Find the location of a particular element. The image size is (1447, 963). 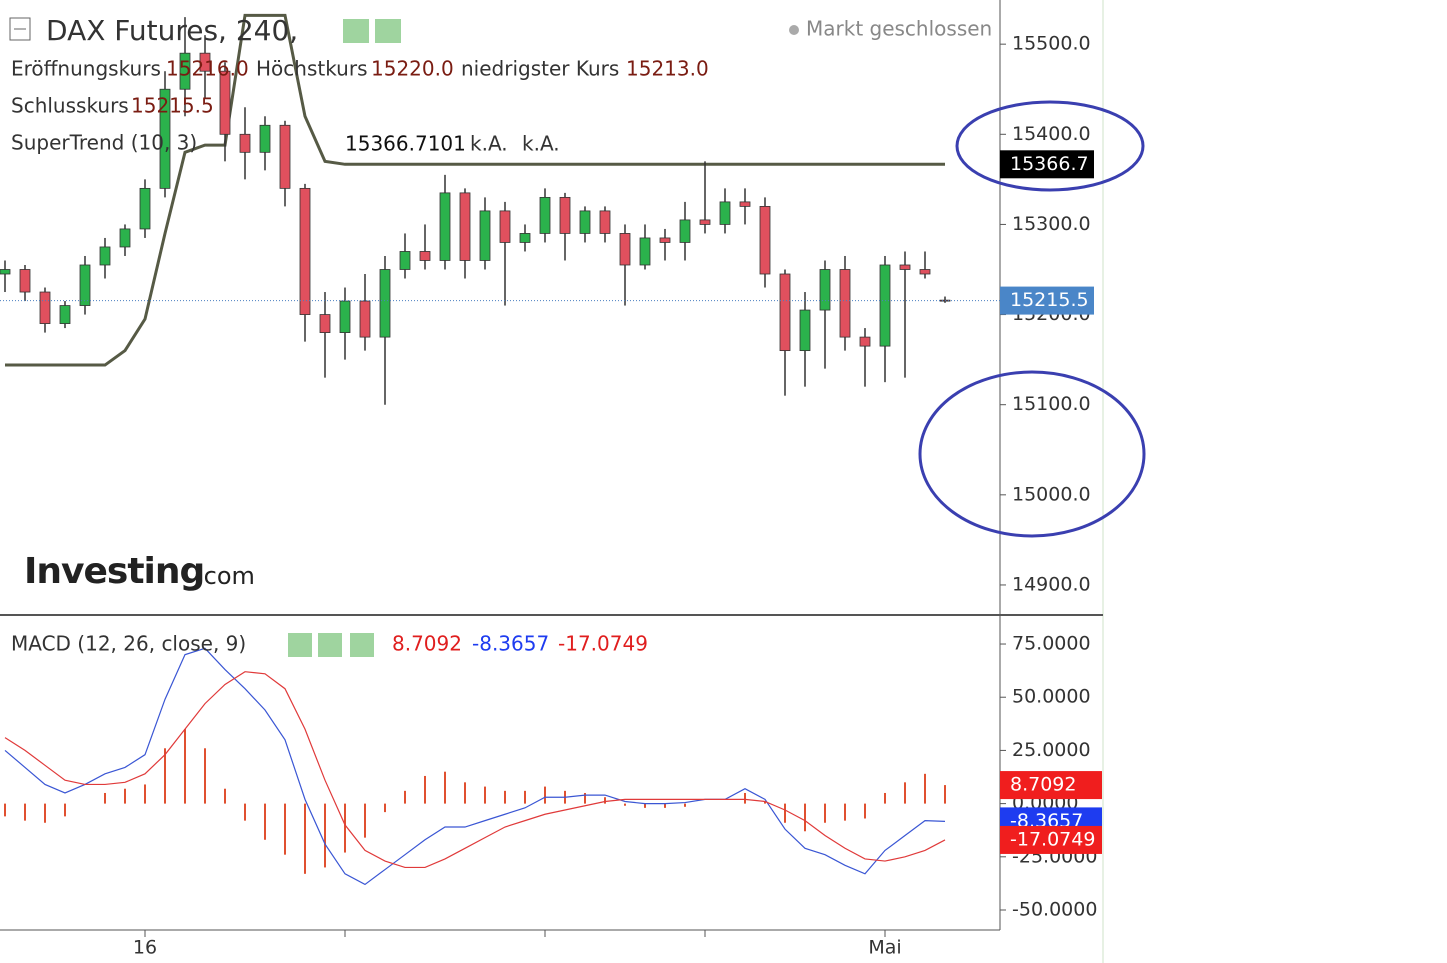

chips: 15215.58.7092-8.3657-17.0749 is located at coordinates (1051, 570).